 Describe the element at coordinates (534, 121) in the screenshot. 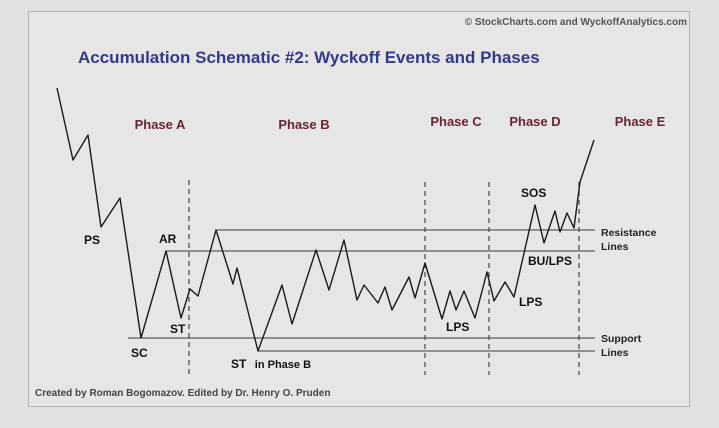

I see `phase-d-label: Phase D` at that location.